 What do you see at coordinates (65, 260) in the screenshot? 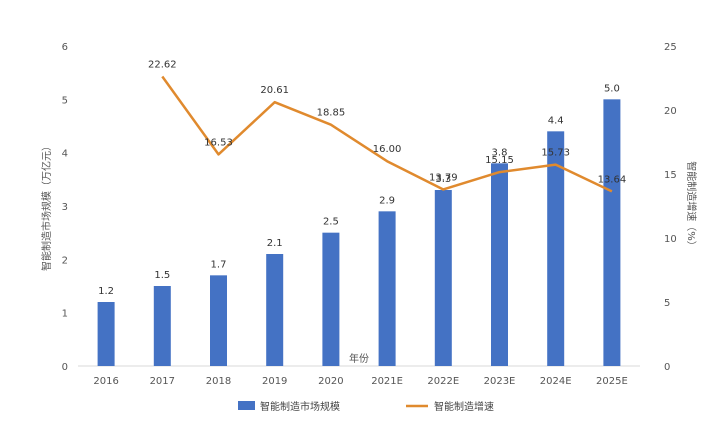
I see `y-tick-label: 2` at bounding box center [65, 260].